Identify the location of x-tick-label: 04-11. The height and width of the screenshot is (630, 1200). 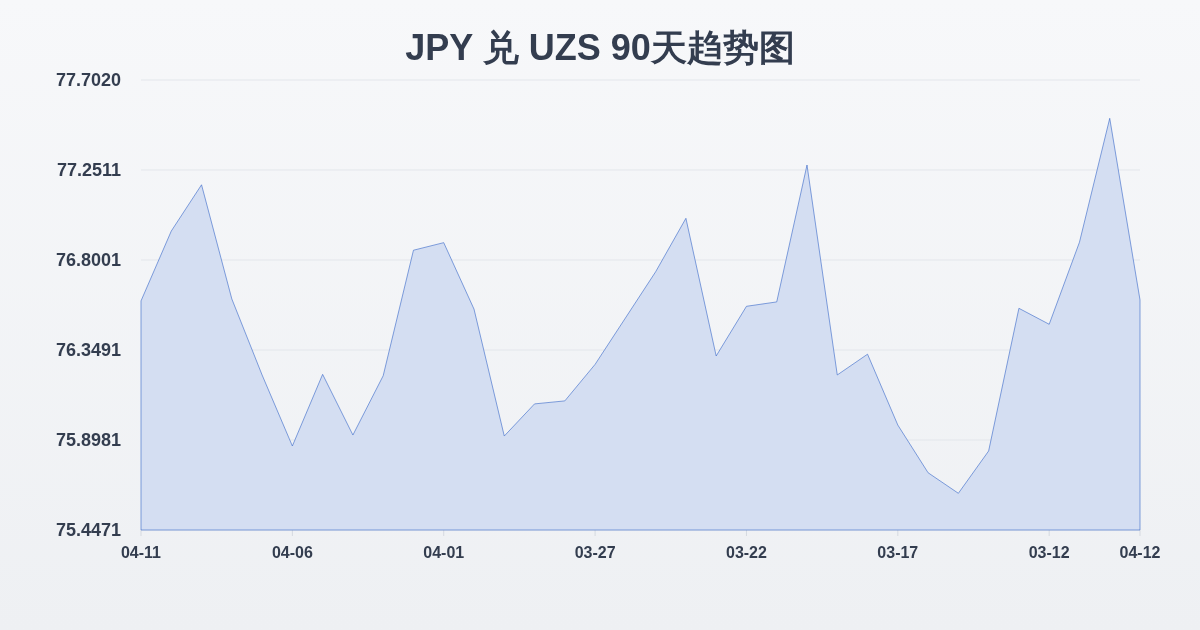
(141, 552).